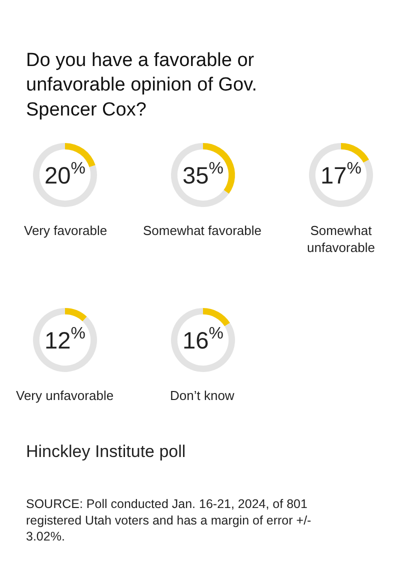 The width and height of the screenshot is (400, 579). I want to click on data-label: 17$^{%}$, so click(341, 174).